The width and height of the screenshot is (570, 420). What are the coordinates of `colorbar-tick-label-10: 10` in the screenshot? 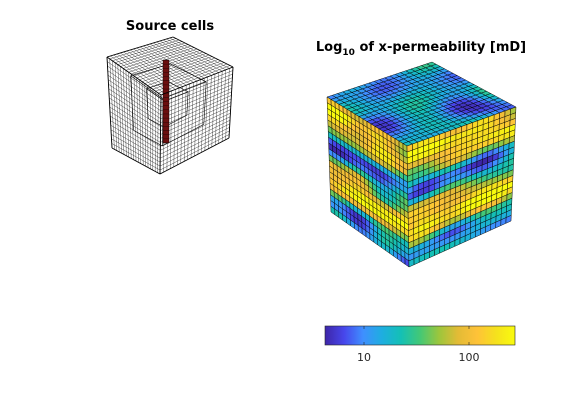 It's located at (364, 357).